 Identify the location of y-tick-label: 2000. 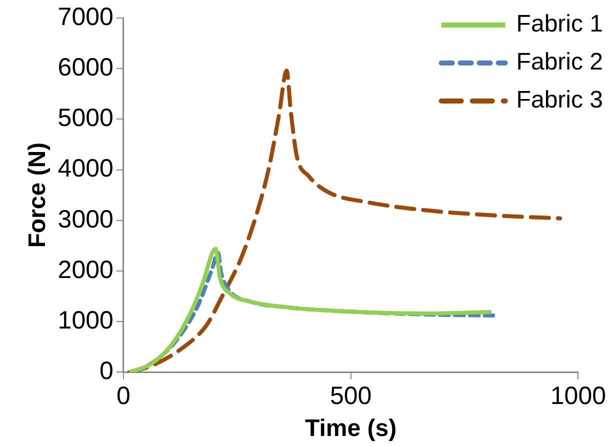
(86, 270).